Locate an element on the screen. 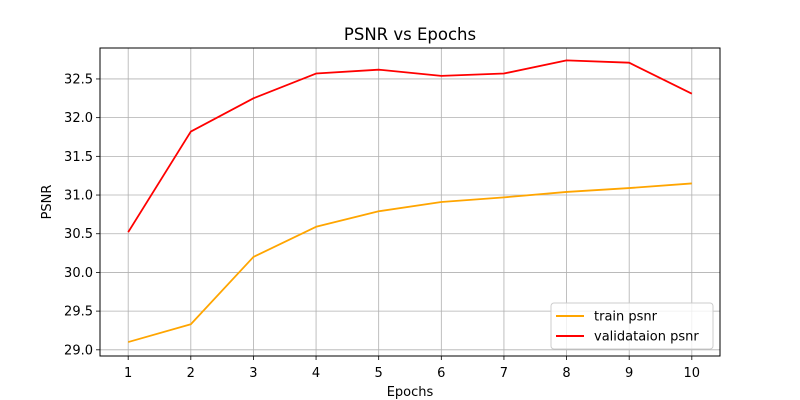 This screenshot has height=400, width=800. y-tick-label: 30.5 is located at coordinates (78, 234).